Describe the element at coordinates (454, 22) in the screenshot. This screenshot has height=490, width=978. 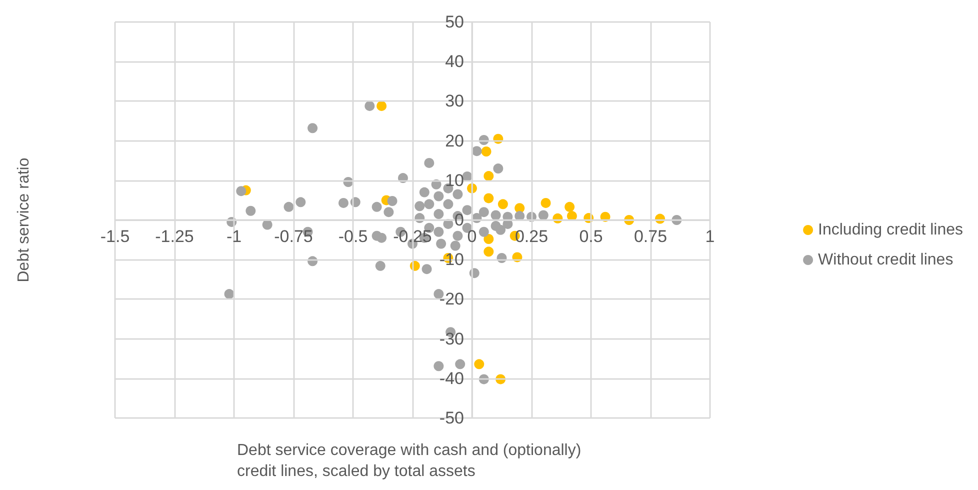
I see `y-tick-label: 50` at that location.